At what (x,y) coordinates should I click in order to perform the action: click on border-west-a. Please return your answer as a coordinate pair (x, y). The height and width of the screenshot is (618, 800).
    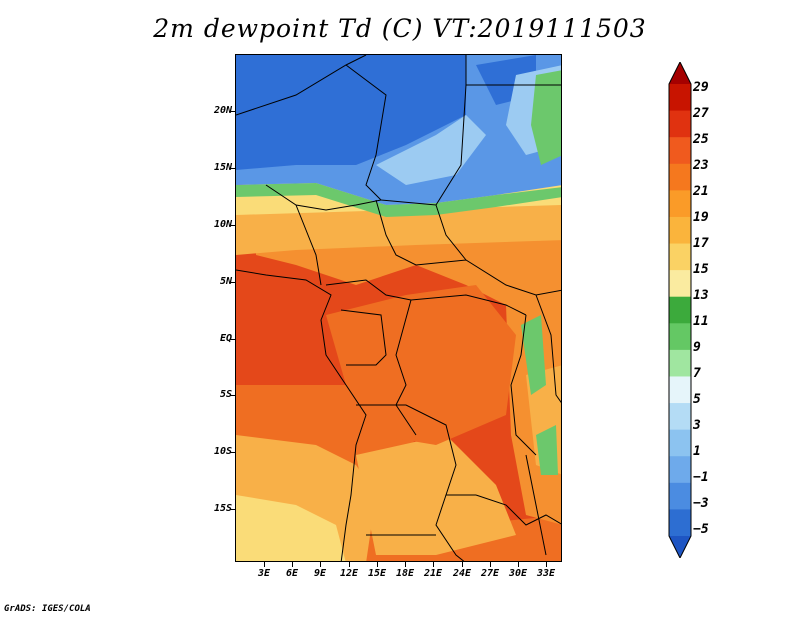
    Looking at the image, I should click on (308, 245).